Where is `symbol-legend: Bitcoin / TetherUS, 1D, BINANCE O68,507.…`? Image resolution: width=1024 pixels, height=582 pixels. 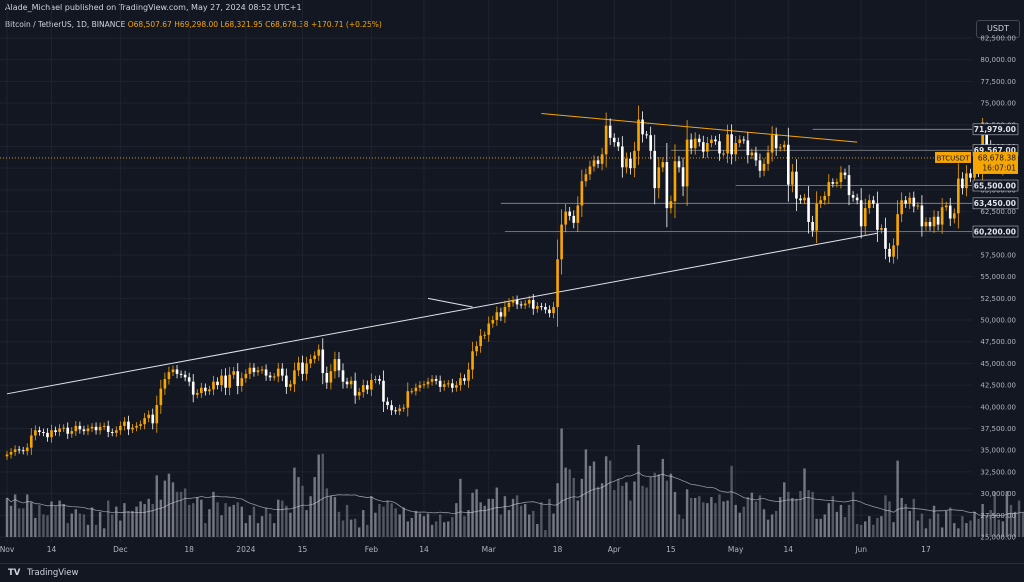 symbol-legend: Bitcoin / TetherUS, 1D, BINANCE O68,507.… is located at coordinates (193, 24).